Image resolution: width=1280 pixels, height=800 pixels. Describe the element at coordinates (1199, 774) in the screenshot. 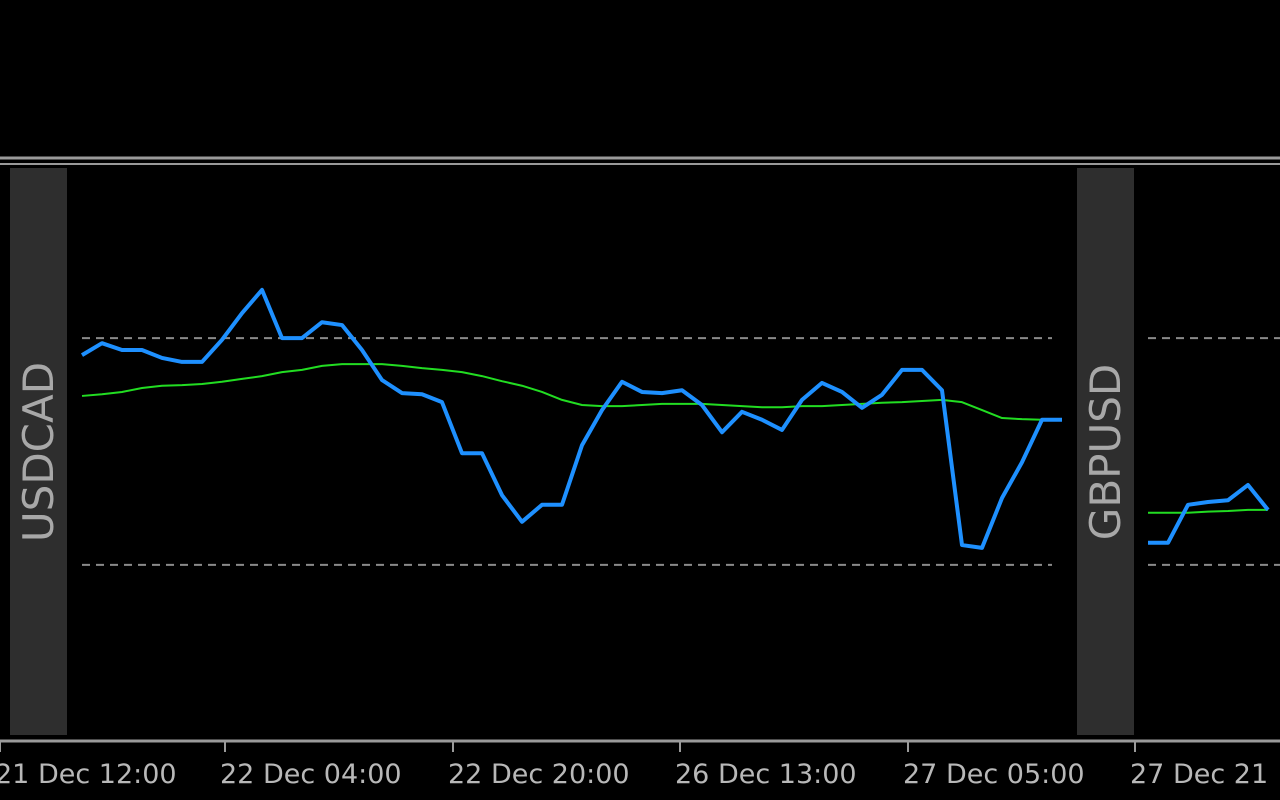

I see `x-tick-label: 27 Dec 21` at that location.